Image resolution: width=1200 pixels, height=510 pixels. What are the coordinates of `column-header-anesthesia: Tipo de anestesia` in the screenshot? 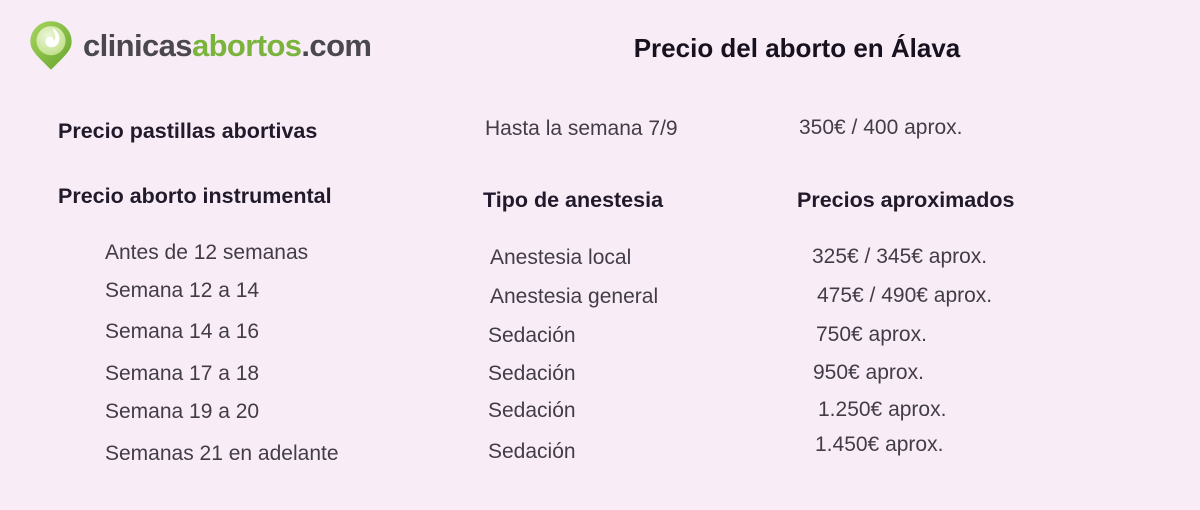 It's located at (573, 200).